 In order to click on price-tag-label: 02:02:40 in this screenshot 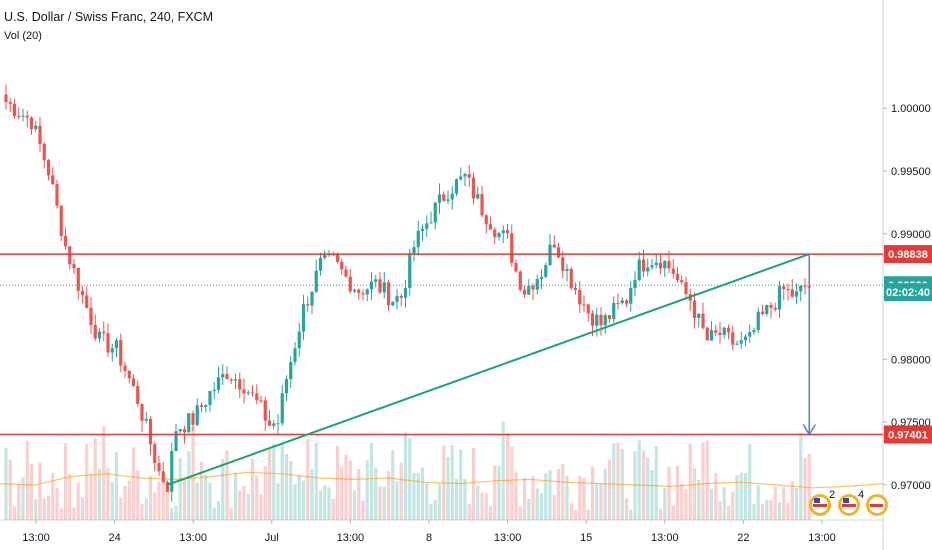, I will do `click(908, 293)`.